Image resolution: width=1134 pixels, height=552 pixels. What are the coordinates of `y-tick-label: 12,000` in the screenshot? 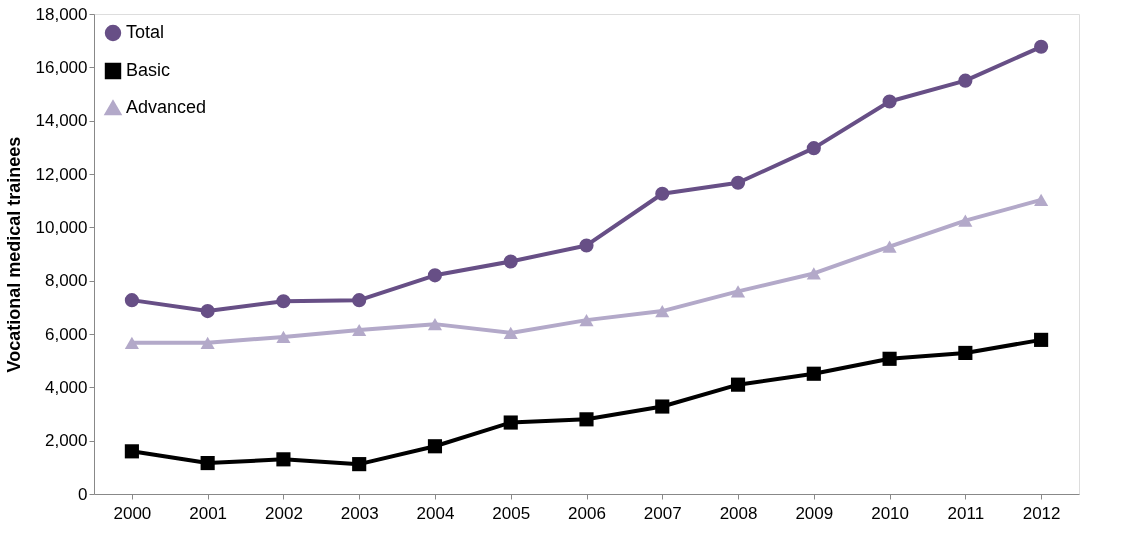 It's located at (61, 174).